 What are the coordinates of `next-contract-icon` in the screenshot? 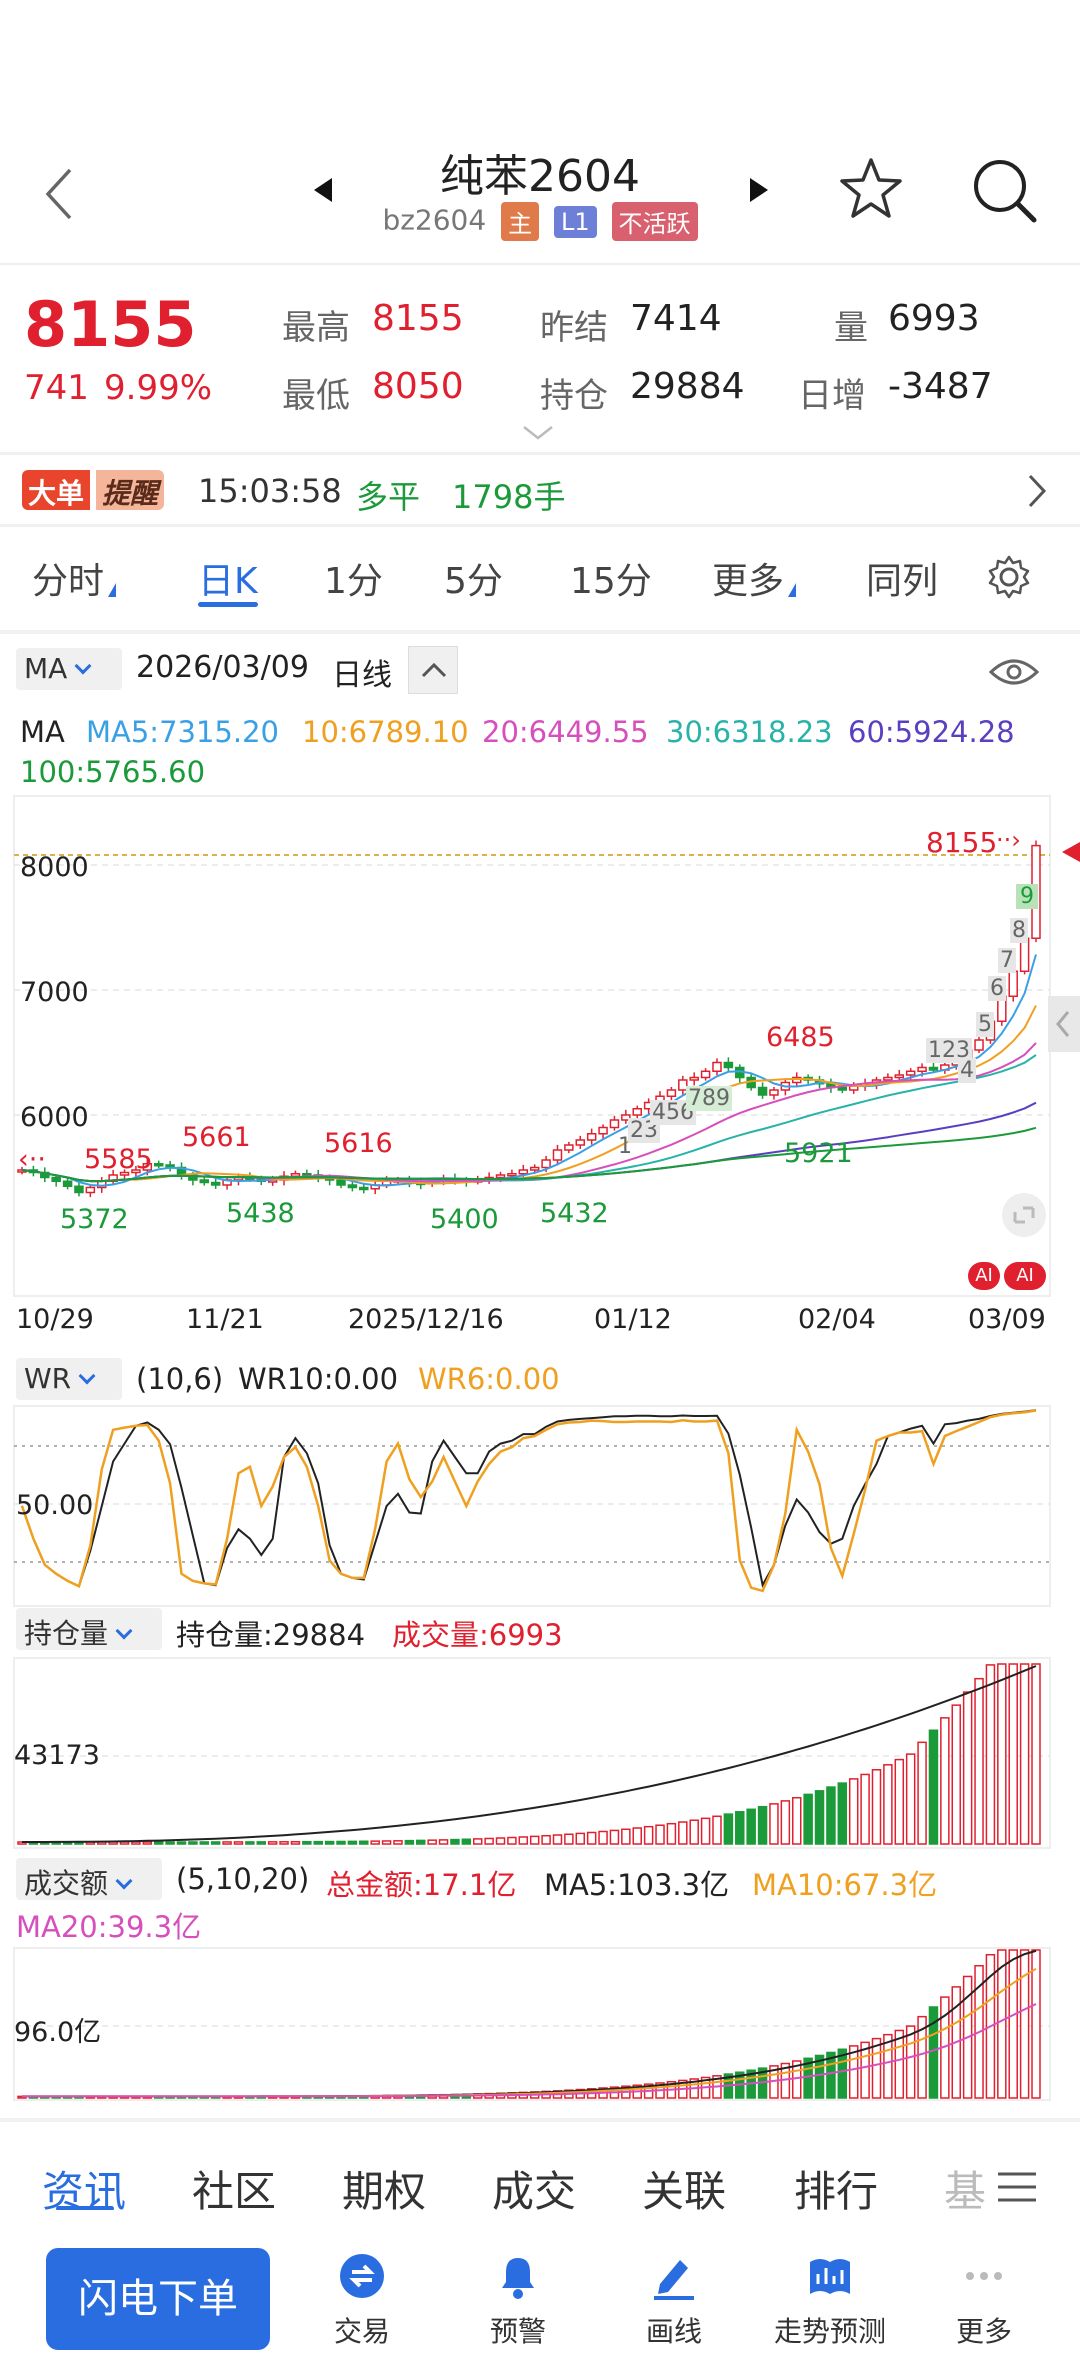 It's located at (758, 190).